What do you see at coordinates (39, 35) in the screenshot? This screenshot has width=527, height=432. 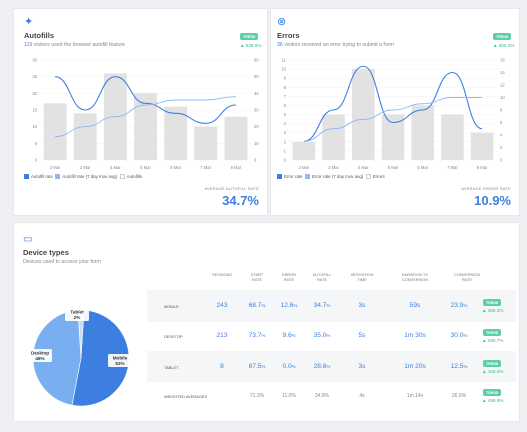 I see `autofills-title: Autofills` at bounding box center [39, 35].